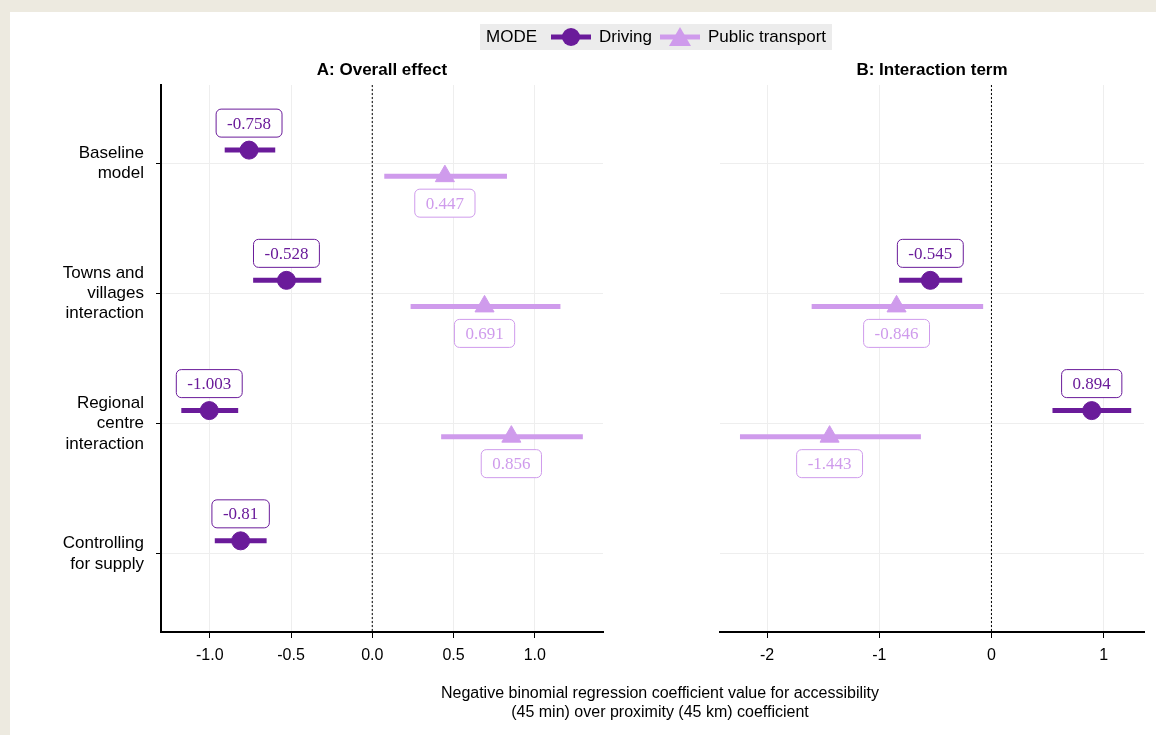 The image size is (1156, 735). Describe the element at coordinates (291, 655) in the screenshot. I see `x-tick-label: -0.5` at that location.